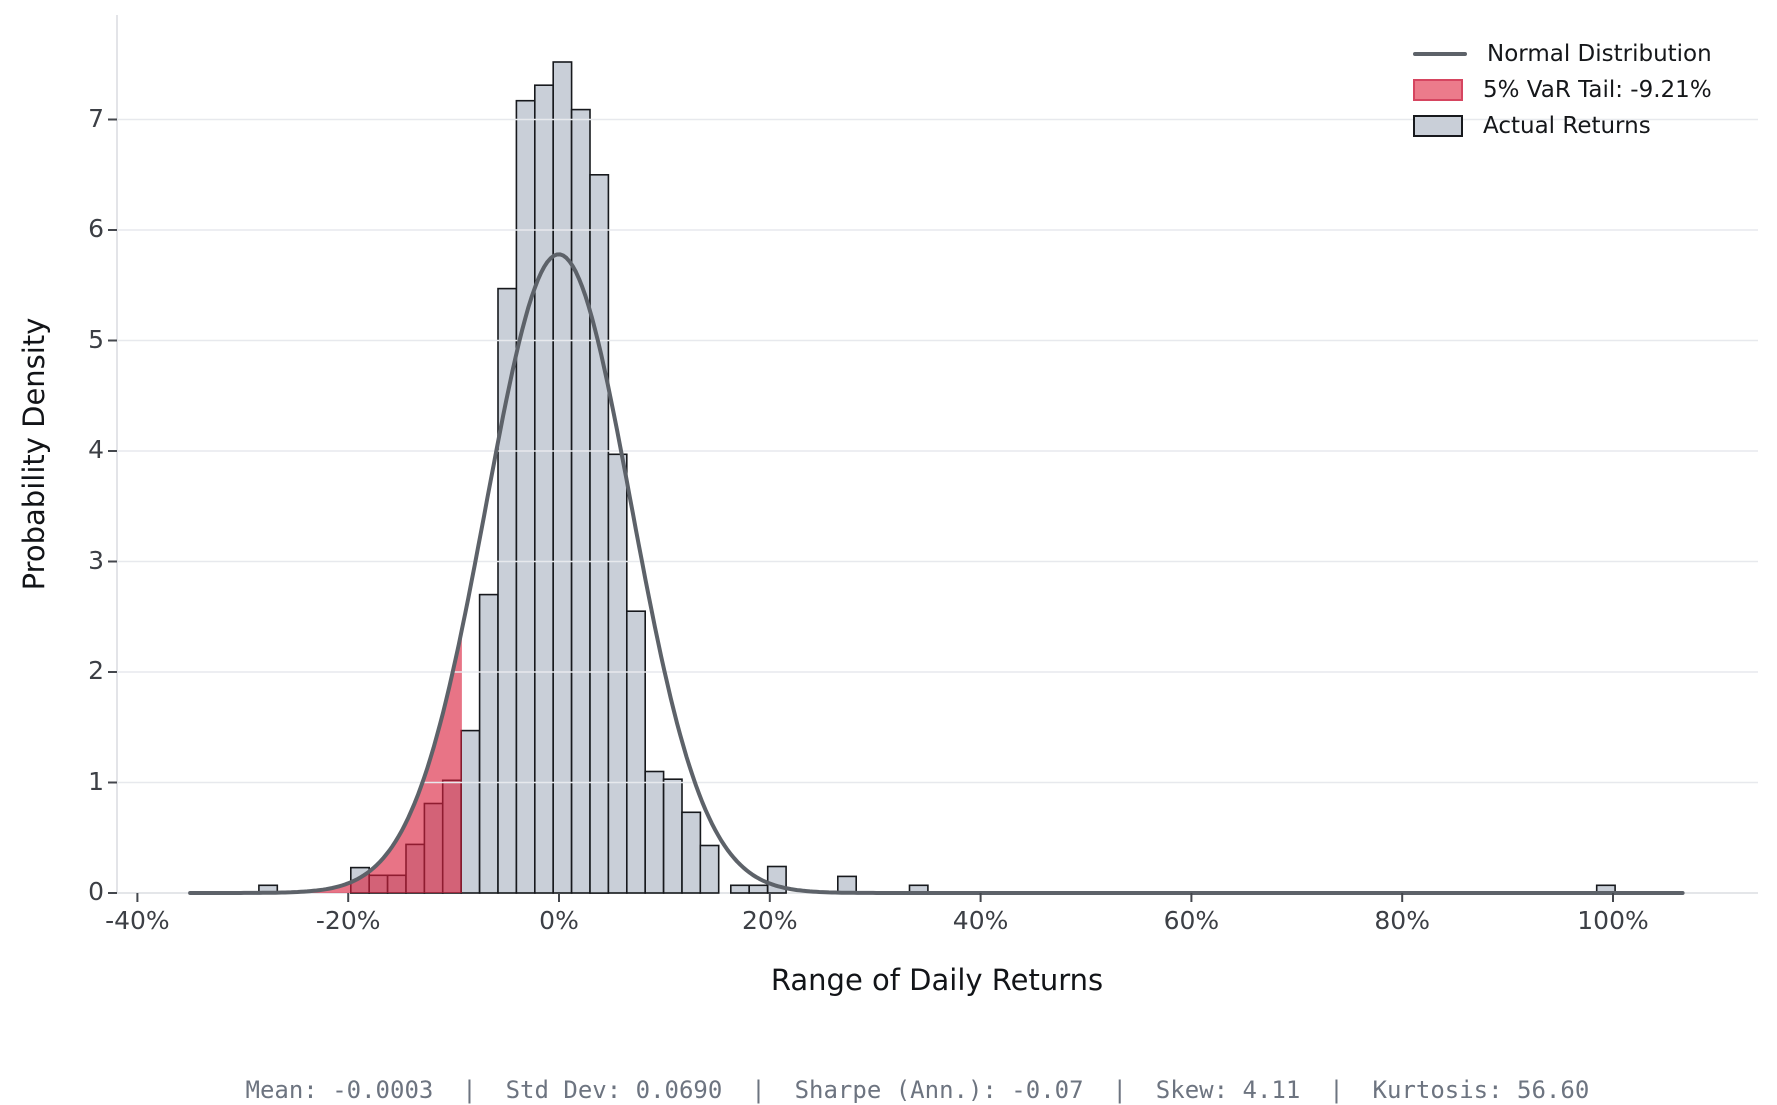 The image size is (1777, 1105). Describe the element at coordinates (96, 560) in the screenshot. I see `y-tick-label: 3` at that location.